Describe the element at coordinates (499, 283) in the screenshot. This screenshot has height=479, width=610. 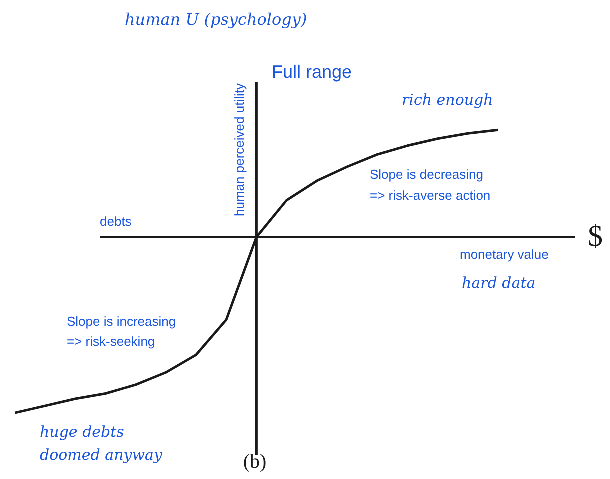
I see `annotation: hard data` at that location.